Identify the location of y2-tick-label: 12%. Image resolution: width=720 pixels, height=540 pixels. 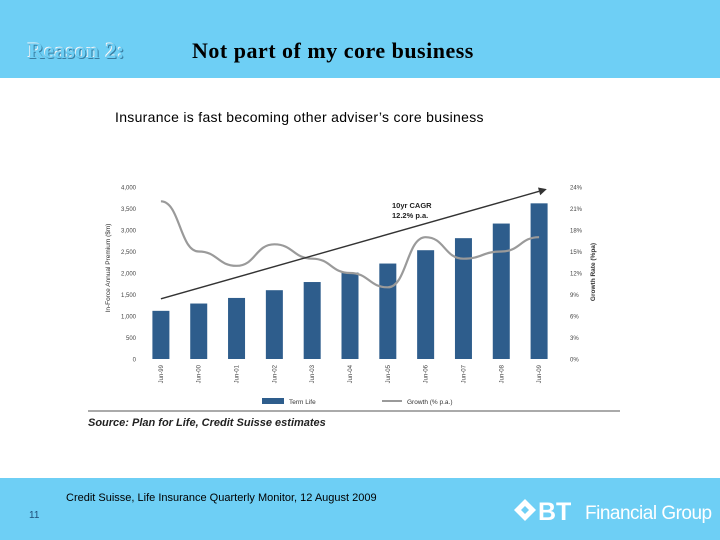
(576, 275).